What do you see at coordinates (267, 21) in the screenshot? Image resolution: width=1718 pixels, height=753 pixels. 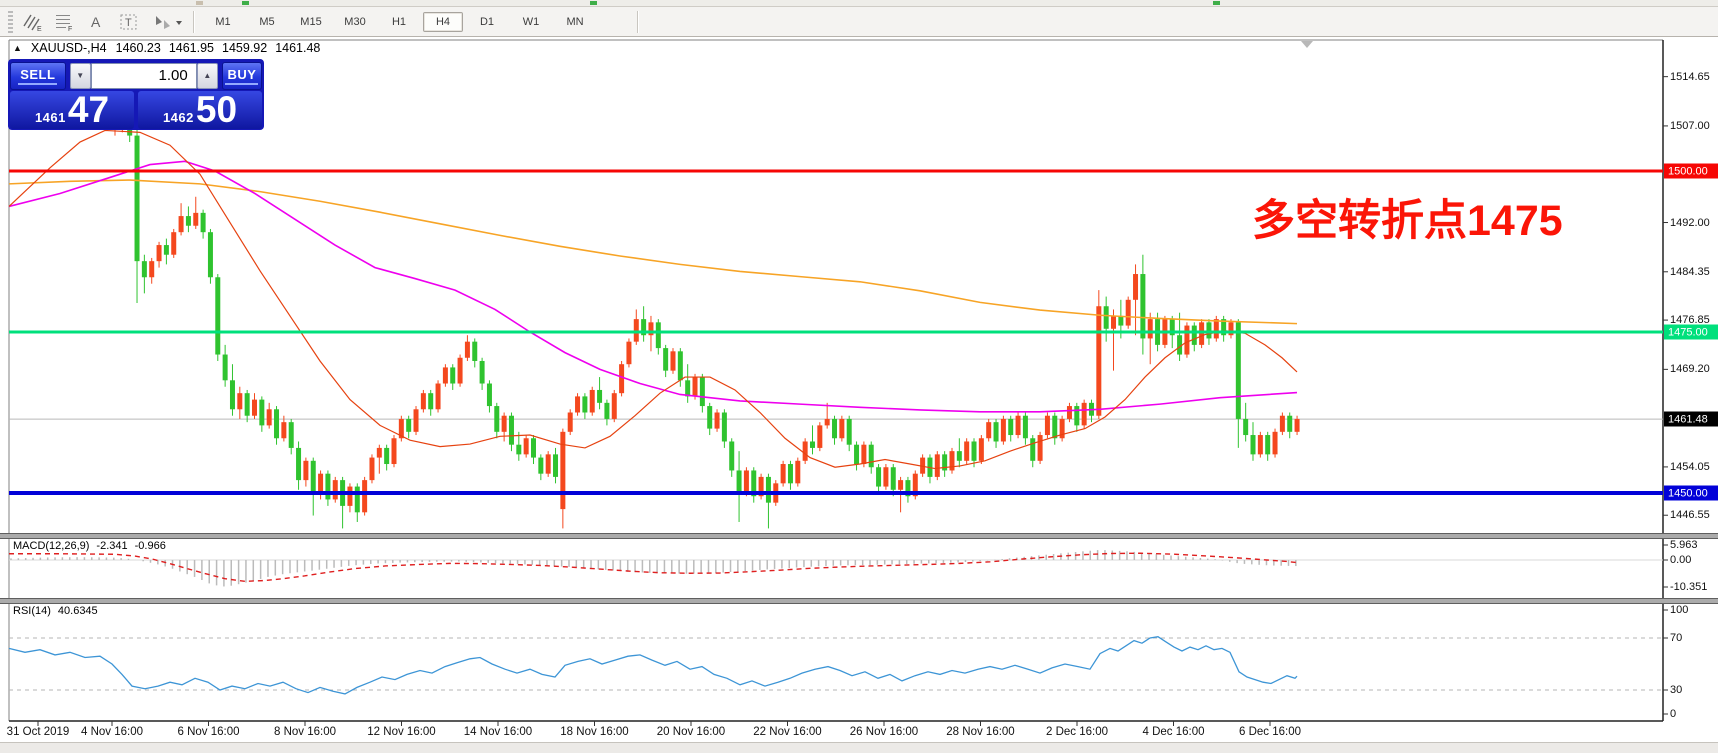 I see `tf-button-m5: M5` at bounding box center [267, 21].